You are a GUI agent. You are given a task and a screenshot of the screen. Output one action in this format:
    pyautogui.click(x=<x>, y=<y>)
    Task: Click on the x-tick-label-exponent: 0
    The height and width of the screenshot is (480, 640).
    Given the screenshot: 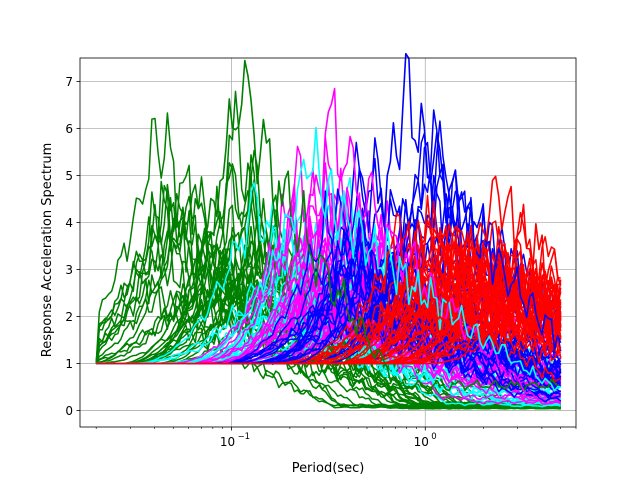 What is the action you would take?
    pyautogui.click(x=433, y=437)
    